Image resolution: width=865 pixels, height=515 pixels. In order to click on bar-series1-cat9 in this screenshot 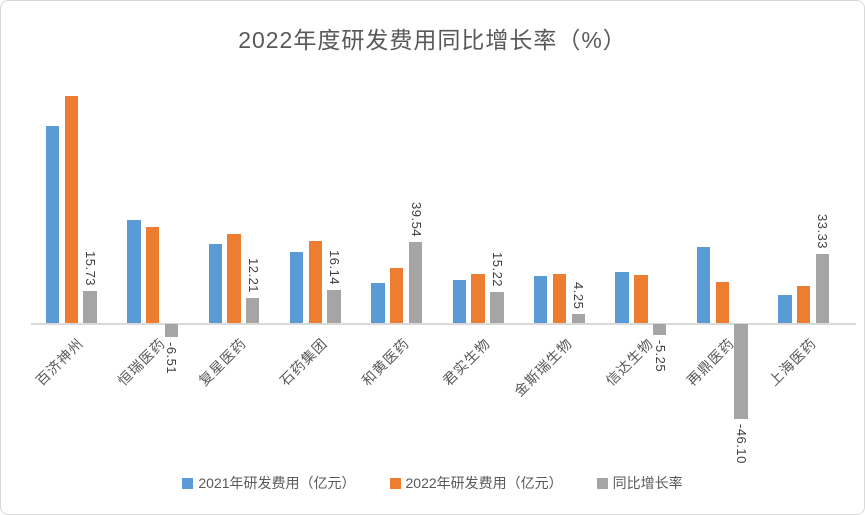, I will do `click(803, 304)`.